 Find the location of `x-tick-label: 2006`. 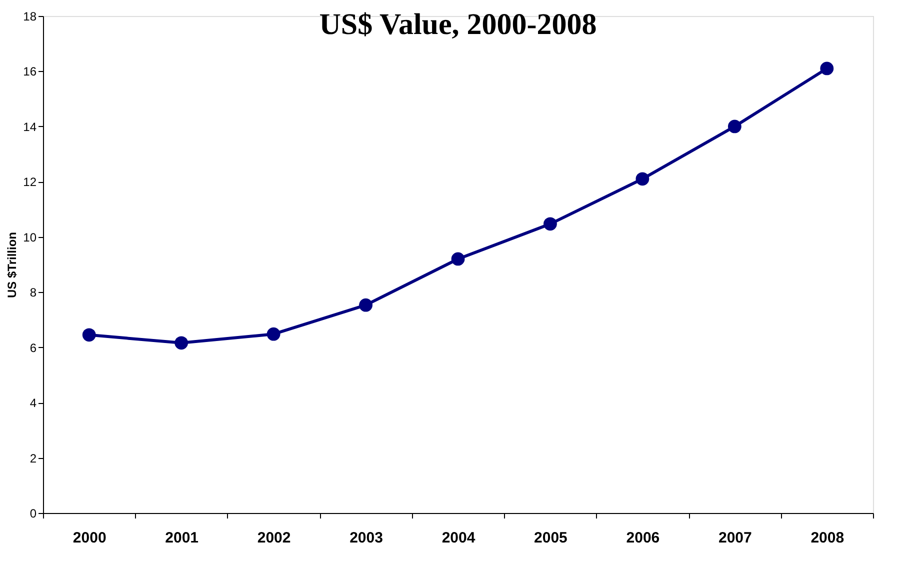

x-tick-label: 2006 is located at coordinates (643, 538).